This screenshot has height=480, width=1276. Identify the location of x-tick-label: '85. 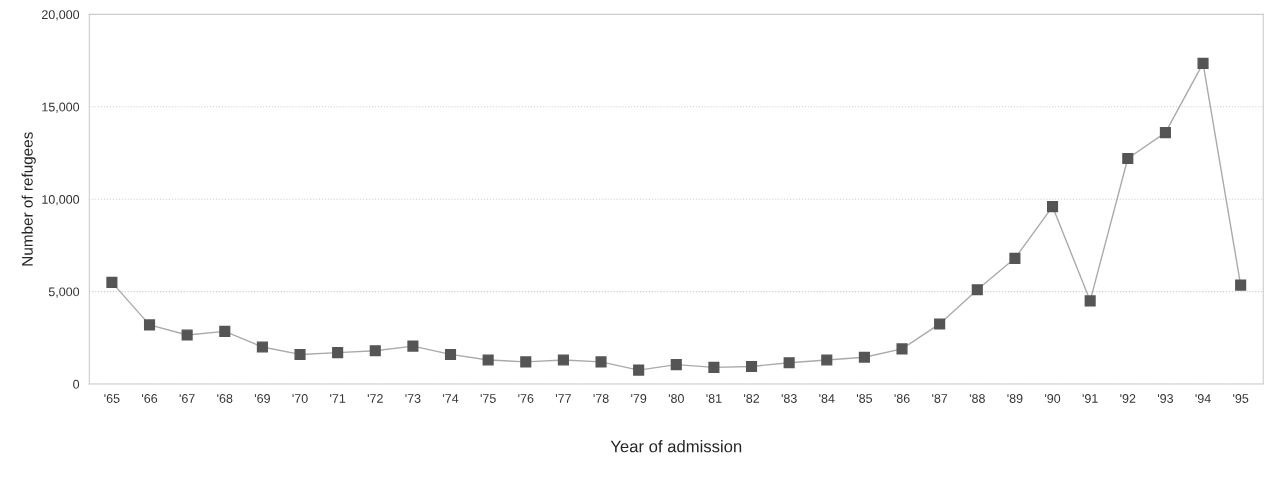
(864, 398).